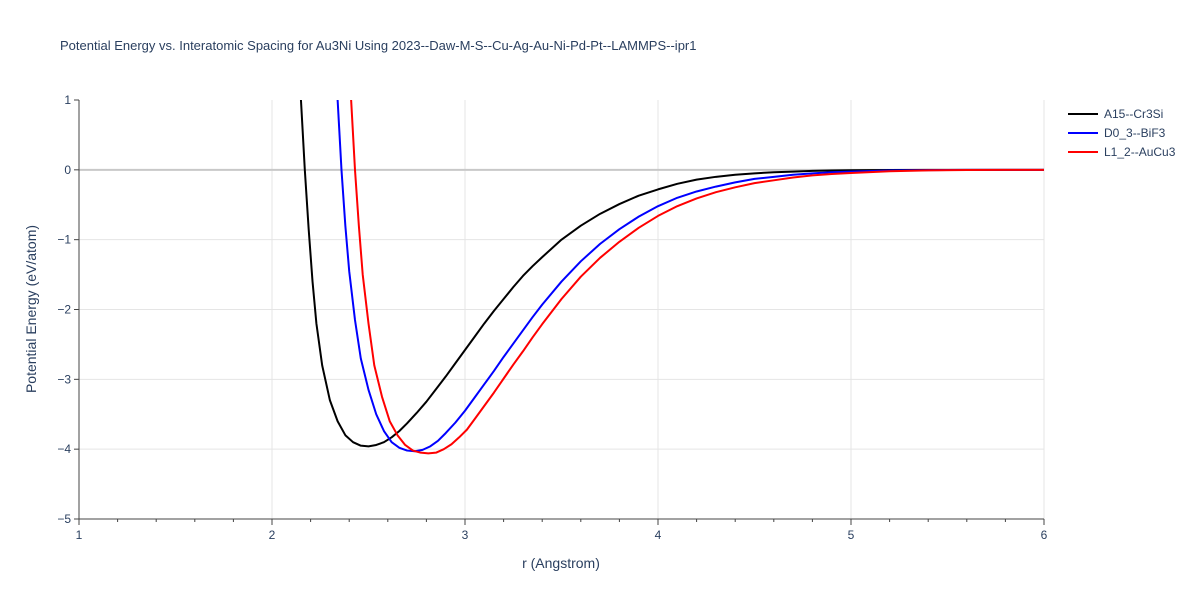 This screenshot has height=600, width=1200. What do you see at coordinates (64, 449) in the screenshot?
I see `y-tick-label: −4` at bounding box center [64, 449].